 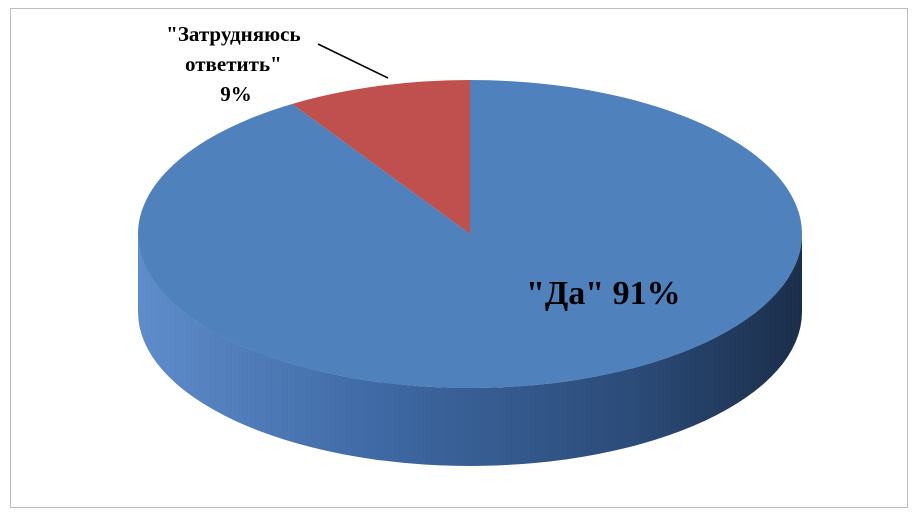 What do you see at coordinates (236, 94) in the screenshot?
I see `label-zatrudnyayus-pct: 9%` at bounding box center [236, 94].